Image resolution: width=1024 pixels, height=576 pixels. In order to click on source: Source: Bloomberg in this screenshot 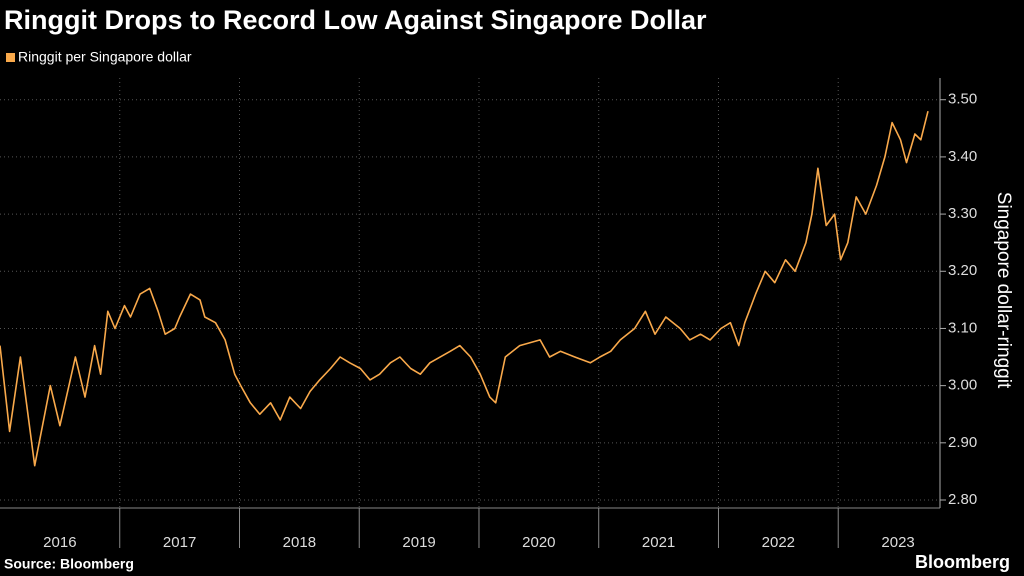, I will do `click(69, 564)`.